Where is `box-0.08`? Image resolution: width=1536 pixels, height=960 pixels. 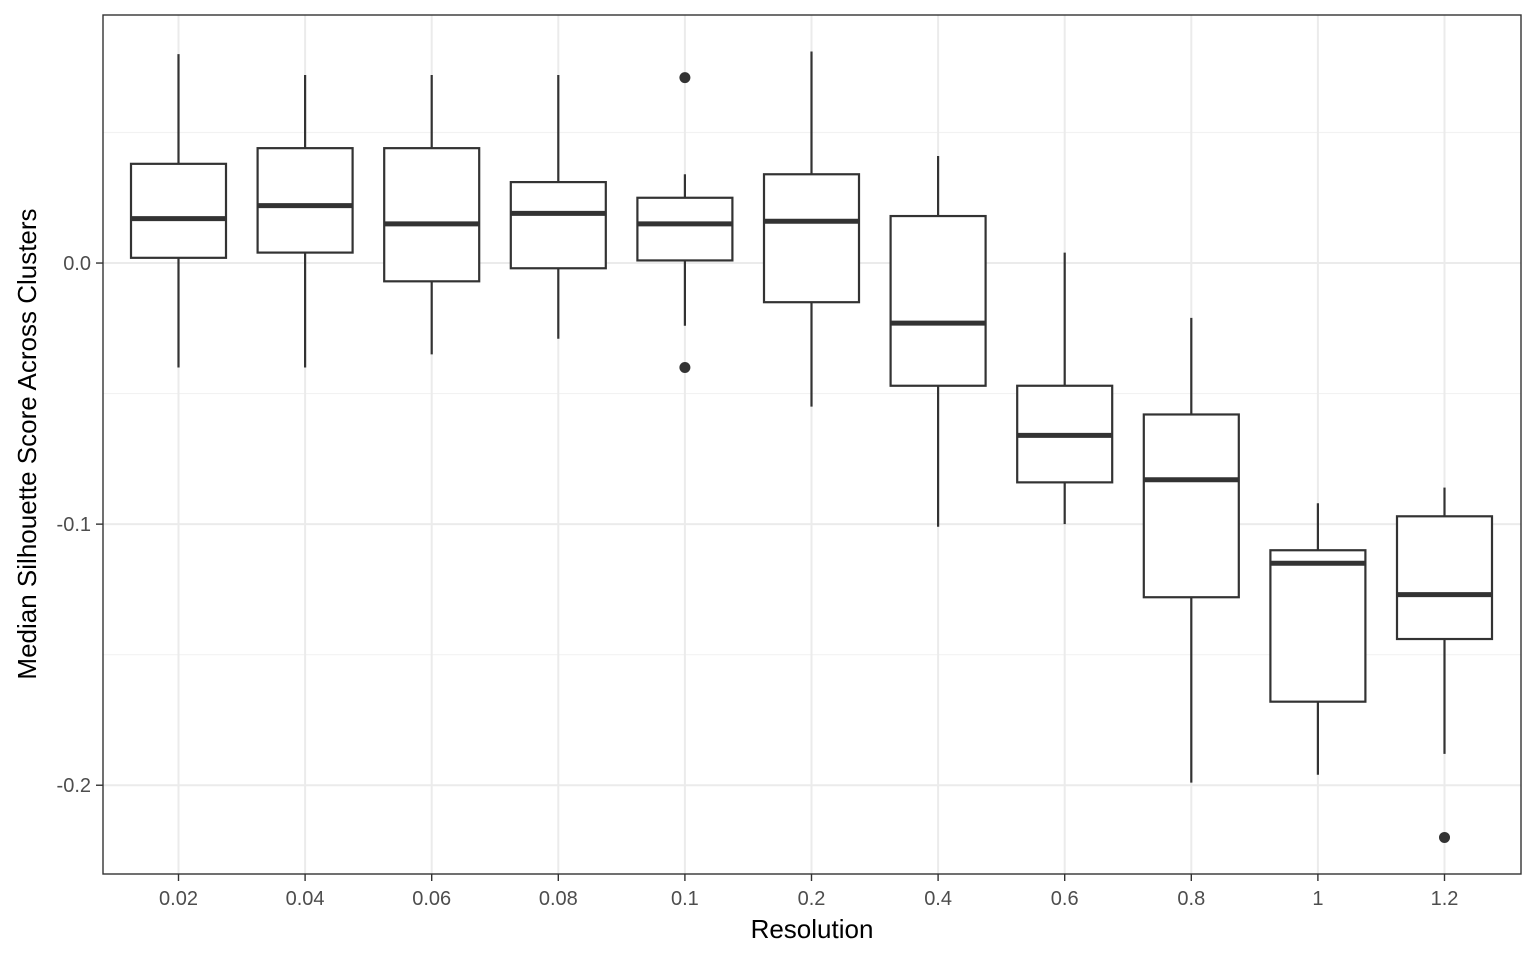
box-0.08 is located at coordinates (558, 207).